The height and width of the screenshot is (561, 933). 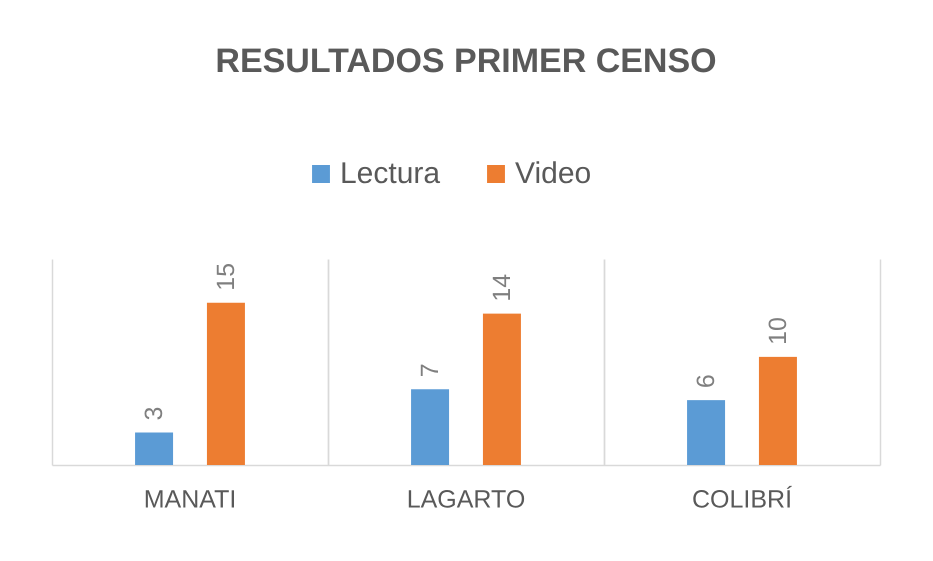 I want to click on data-label: 6, so click(x=706, y=381).